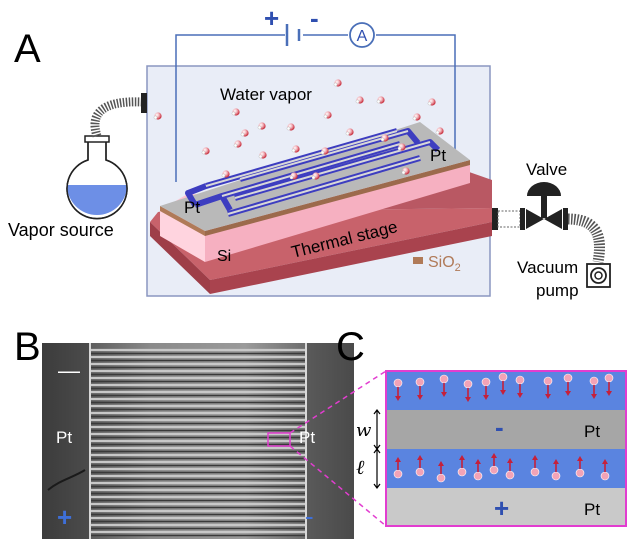 This screenshot has width=631, height=539. Describe the element at coordinates (224, 256) in the screenshot. I see `si-label: Si` at that location.